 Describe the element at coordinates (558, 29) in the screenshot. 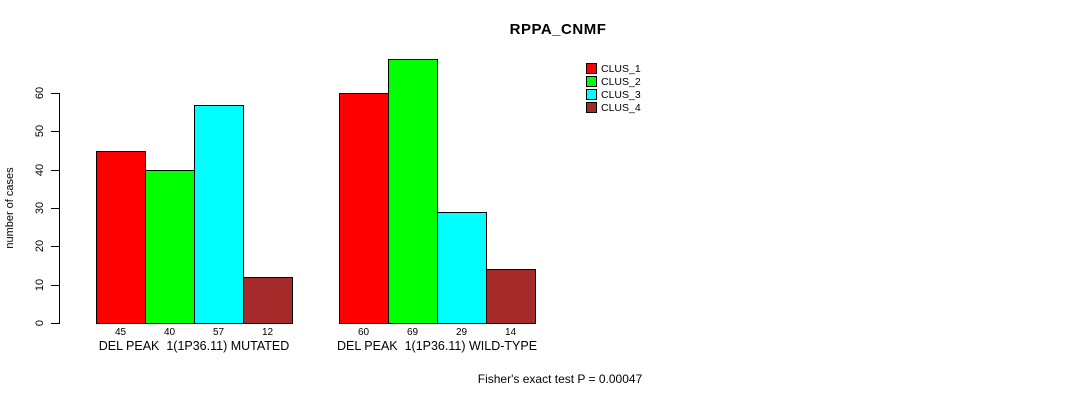

I see `chart-title: RPPA_CNMF` at that location.